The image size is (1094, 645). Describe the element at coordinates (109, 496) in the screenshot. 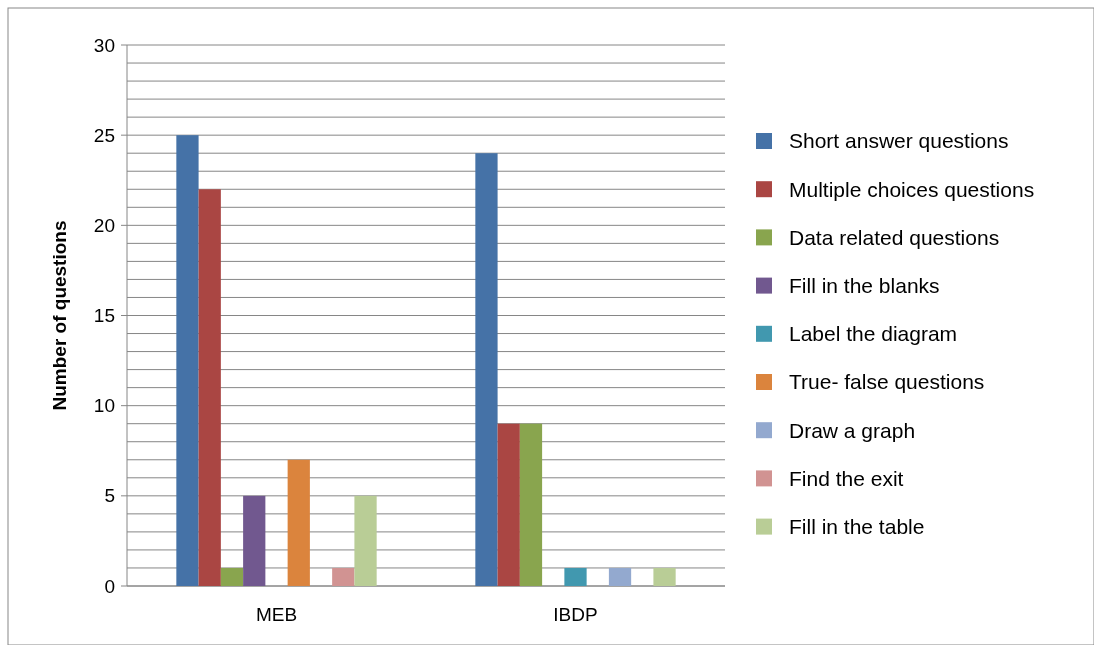

I see `y-tick-label: 5` at that location.